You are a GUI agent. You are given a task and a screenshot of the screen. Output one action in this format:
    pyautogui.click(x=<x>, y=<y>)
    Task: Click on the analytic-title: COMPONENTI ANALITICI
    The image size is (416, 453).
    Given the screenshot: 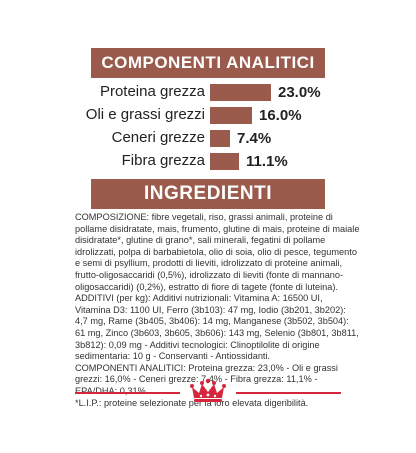 What is the action you would take?
    pyautogui.click(x=208, y=62)
    